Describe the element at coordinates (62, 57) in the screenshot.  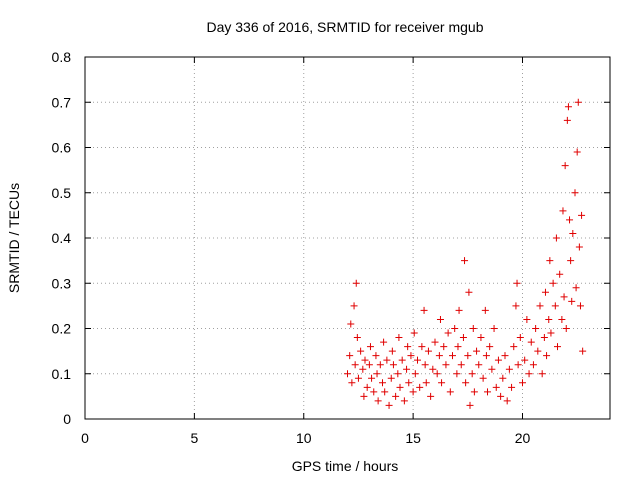
I see `y-tick-label: 0.8` at that location.